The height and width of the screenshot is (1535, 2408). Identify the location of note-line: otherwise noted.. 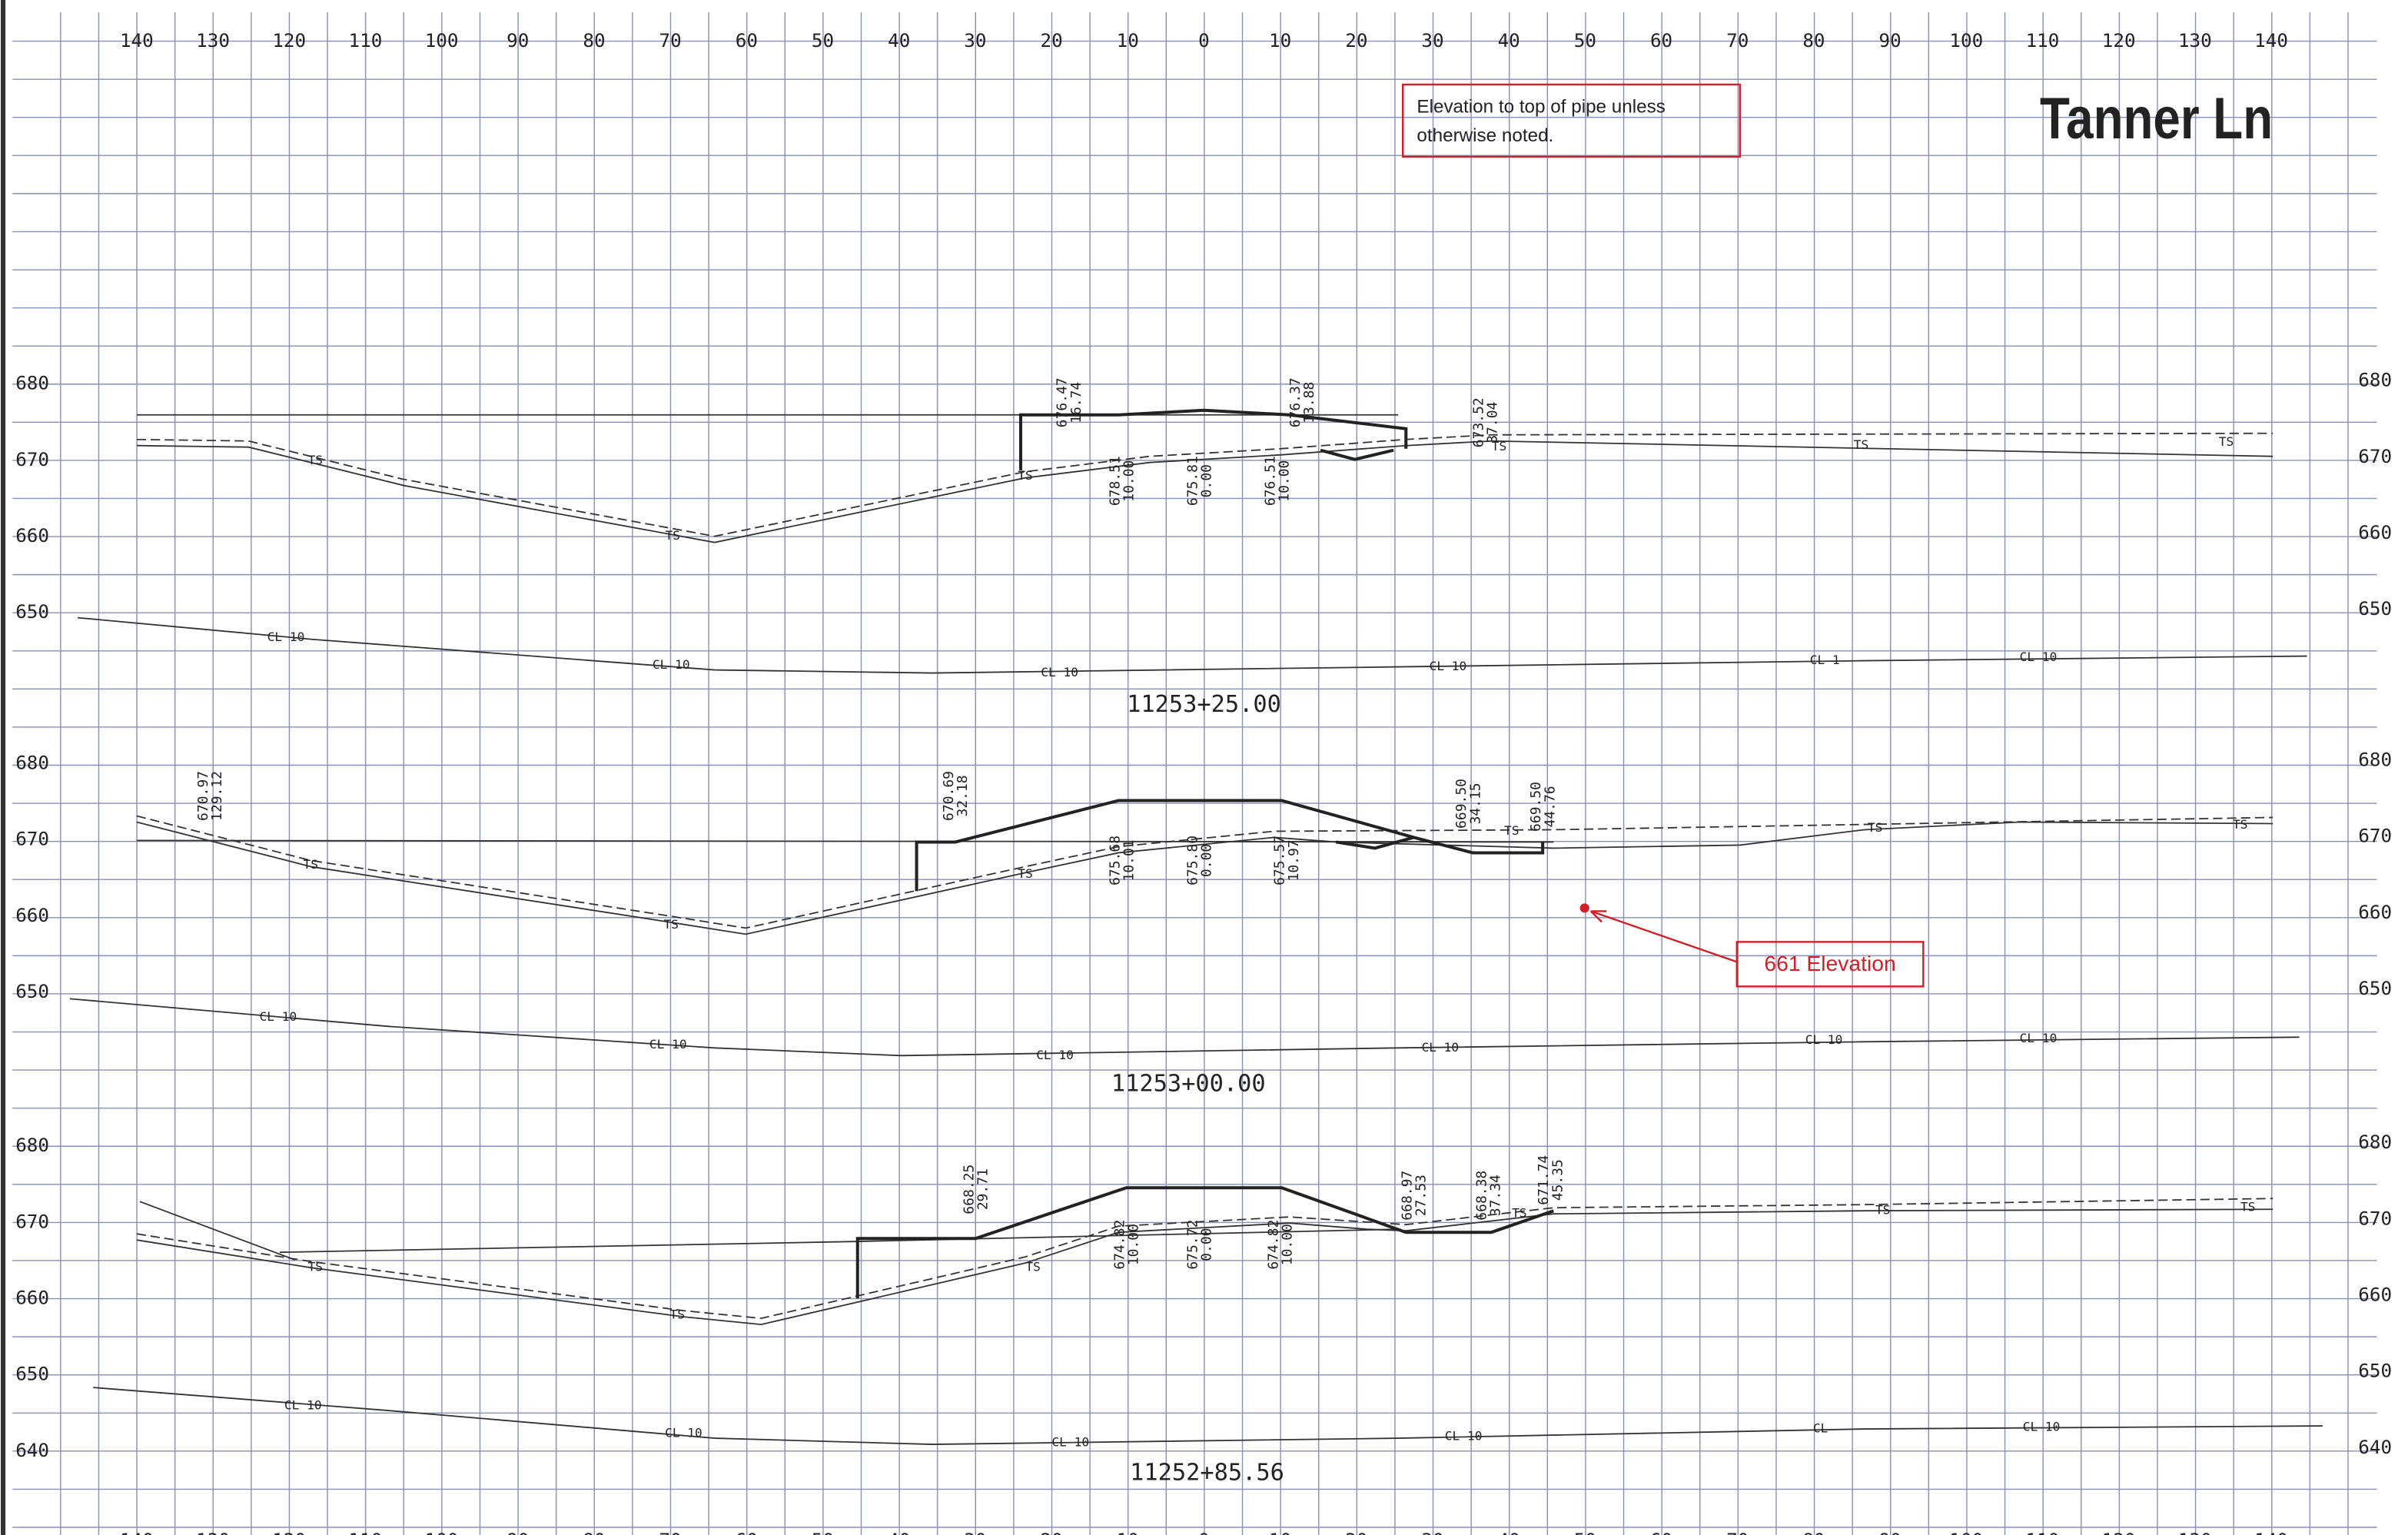
(1485, 135).